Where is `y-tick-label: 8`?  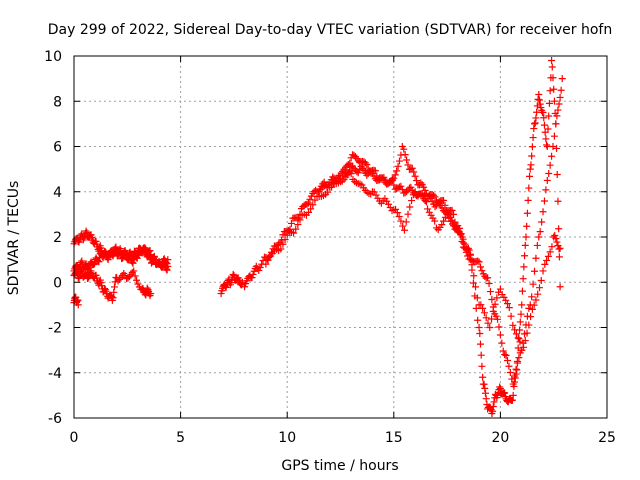
y-tick-label: 8 is located at coordinates (57, 102).